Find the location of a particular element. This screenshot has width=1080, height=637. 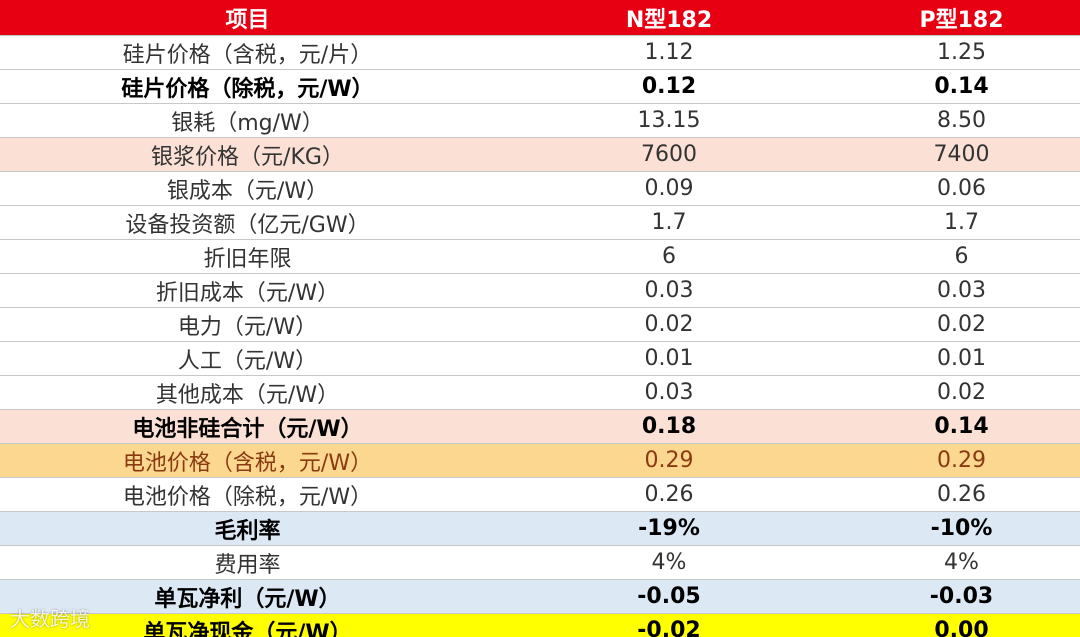

table-row: 银成本（元/W） 0.09 0.06 is located at coordinates (540, 188).